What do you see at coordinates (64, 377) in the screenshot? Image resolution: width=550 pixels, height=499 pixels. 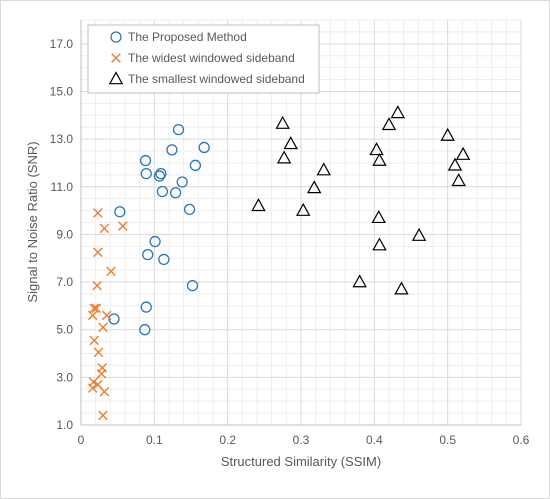 I see `y-tick-label: 3.0` at bounding box center [64, 377].